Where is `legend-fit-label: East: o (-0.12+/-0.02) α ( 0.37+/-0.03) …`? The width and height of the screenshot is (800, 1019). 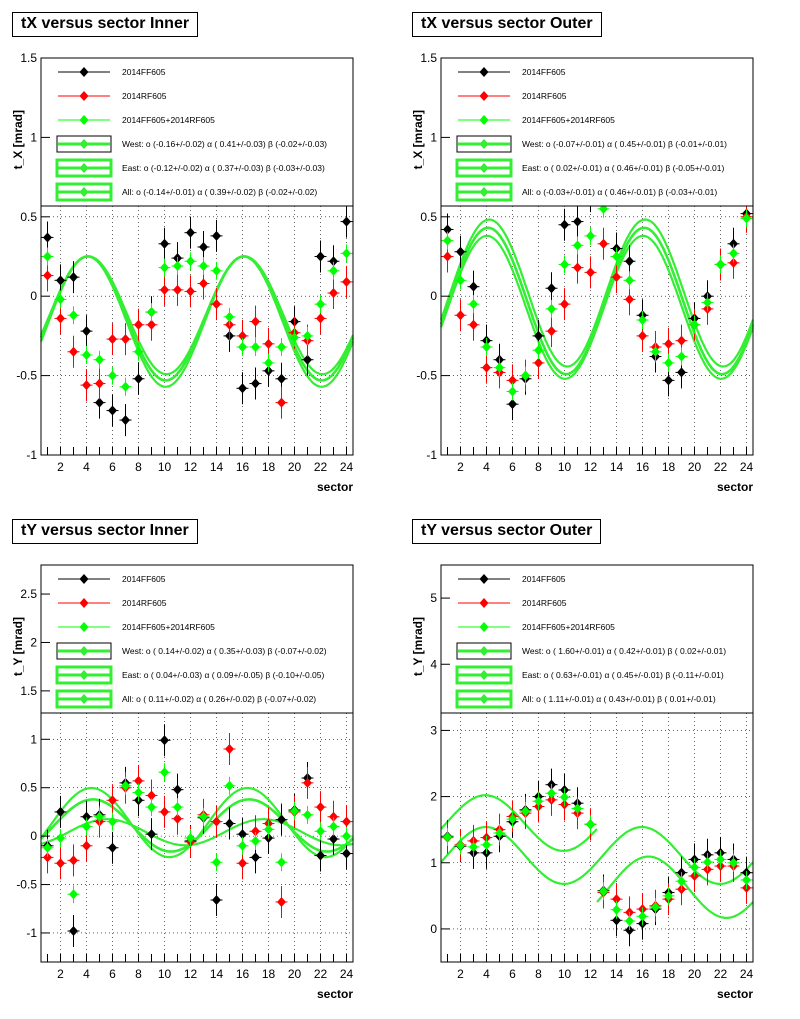
legend-fit-label: East: o (-0.12+/-0.02) α ( 0.37+/-0.03) … is located at coordinates (223, 168).